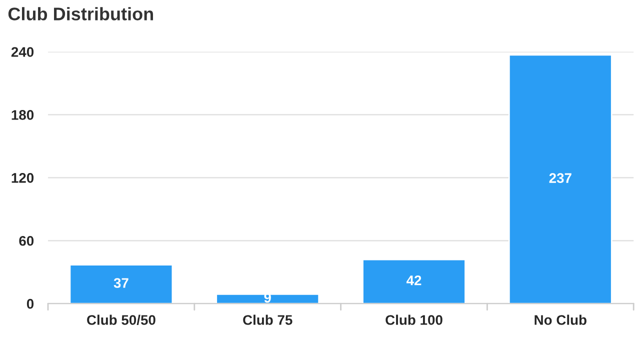 The image size is (640, 345). I want to click on y-tick-label: 240, so click(22, 52).